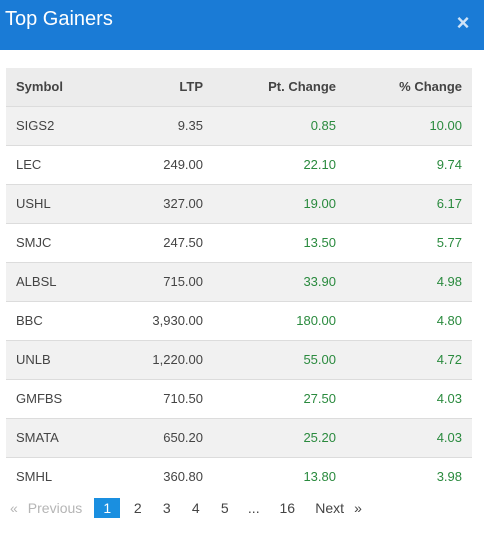 The image size is (484, 550). What do you see at coordinates (319, 242) in the screenshot?
I see `pt-change-cell: 13.50` at bounding box center [319, 242].